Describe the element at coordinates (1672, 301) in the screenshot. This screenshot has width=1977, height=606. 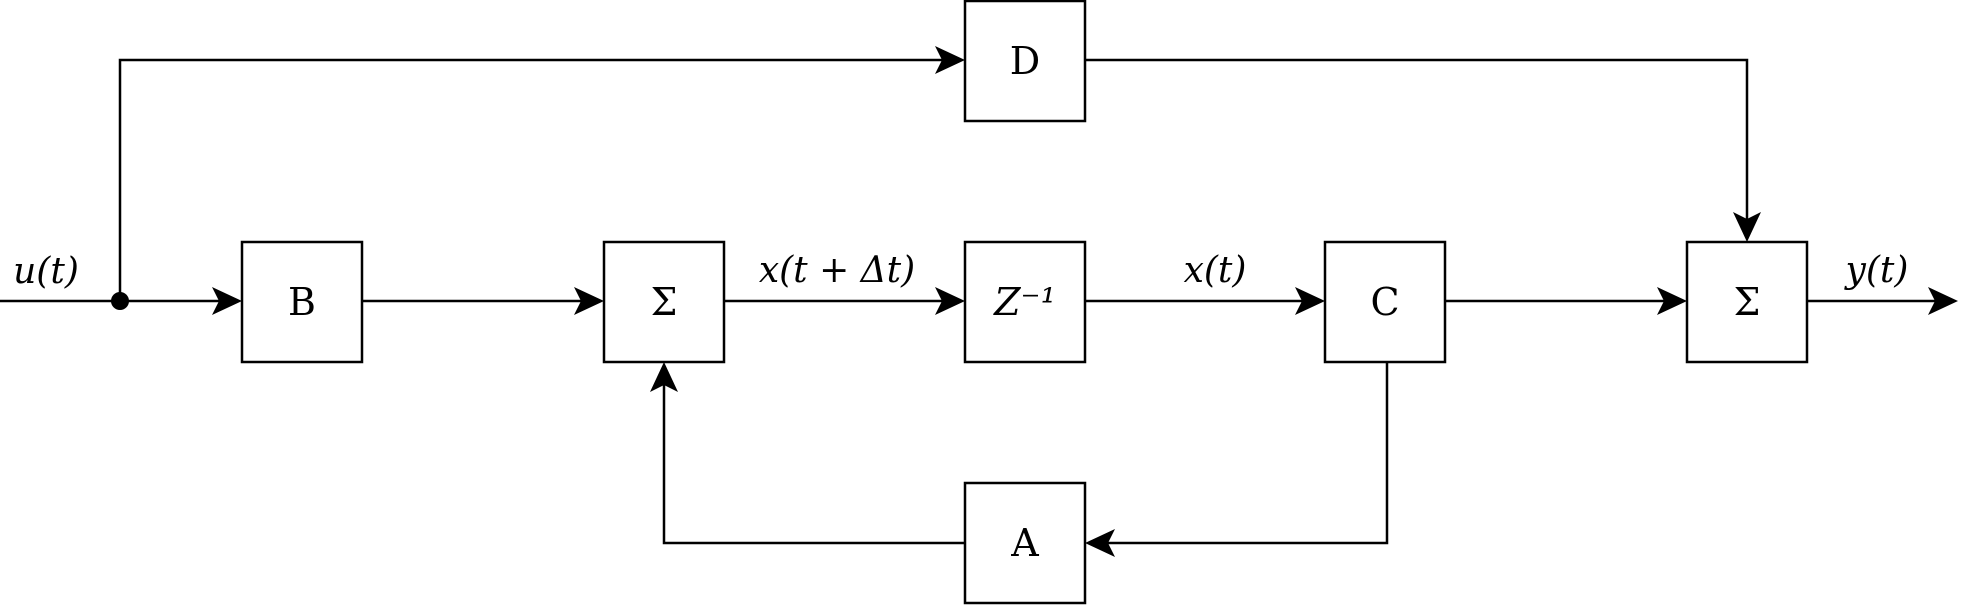
I see `arrow-into-output-sum-left` at that location.